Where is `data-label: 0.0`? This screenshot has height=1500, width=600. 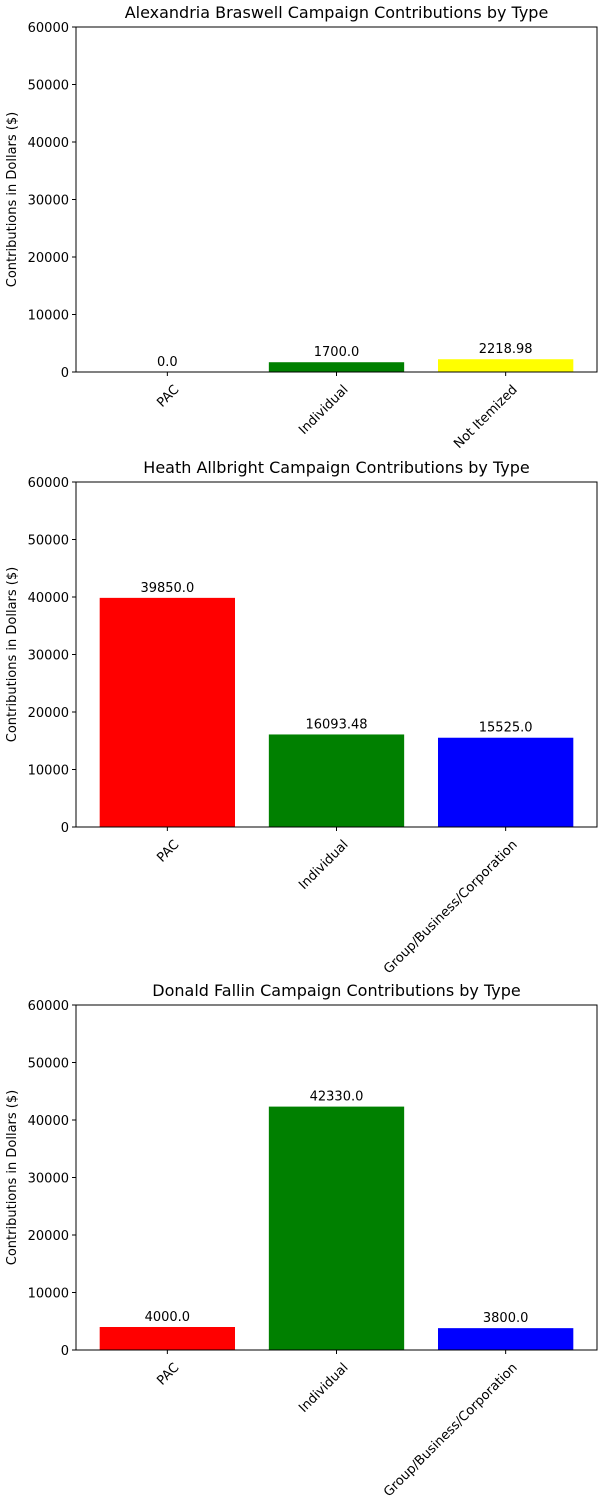 data-label: 0.0 is located at coordinates (167, 362).